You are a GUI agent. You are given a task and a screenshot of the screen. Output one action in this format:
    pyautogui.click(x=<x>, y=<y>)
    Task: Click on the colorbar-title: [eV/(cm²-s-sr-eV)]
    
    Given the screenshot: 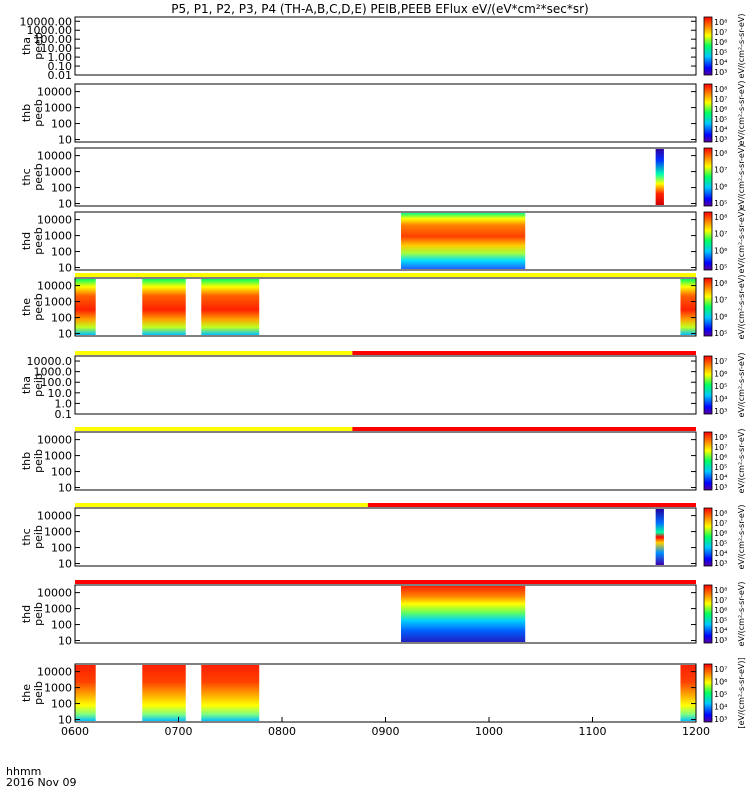 What is the action you would take?
    pyautogui.click(x=741, y=692)
    